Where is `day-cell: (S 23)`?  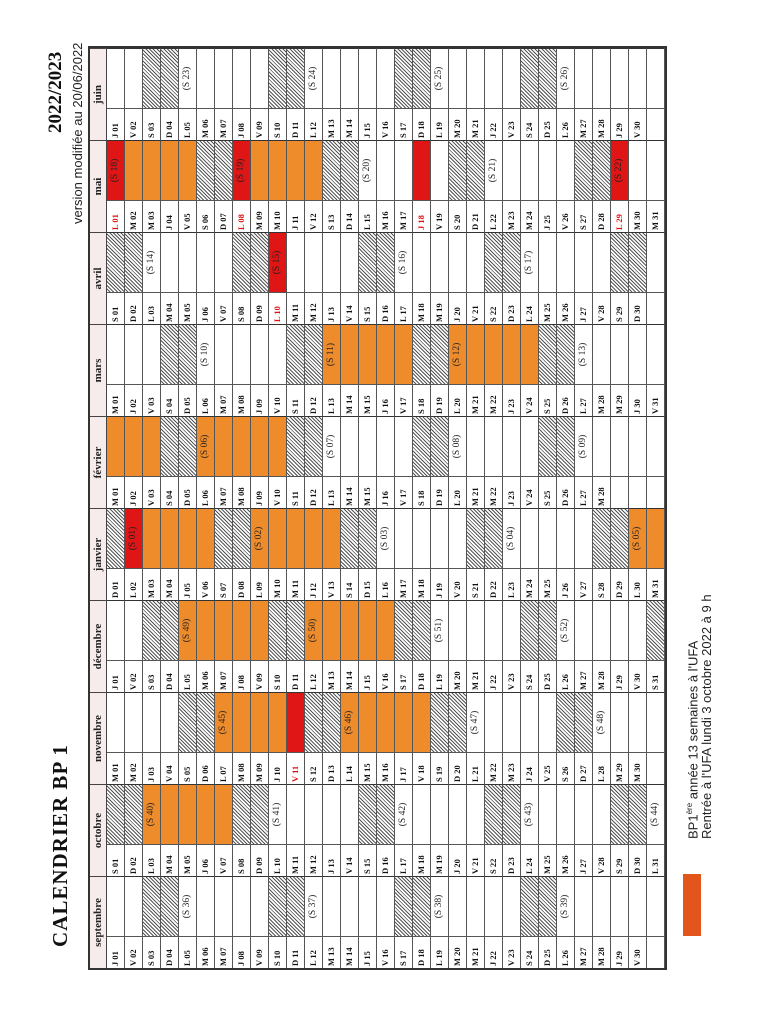
day-cell: (S 23) is located at coordinates (188, 78).